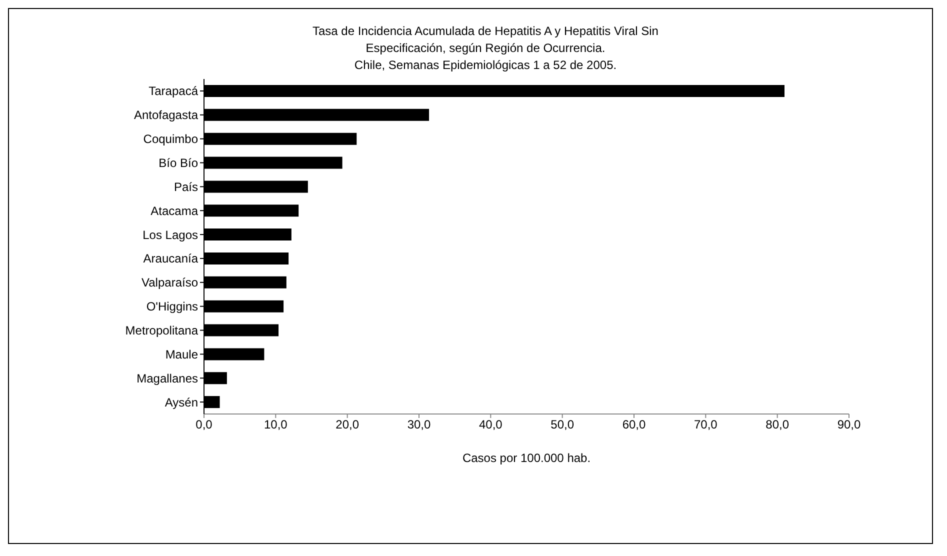 The height and width of the screenshot is (556, 947). I want to click on x-tick-label: 30,0, so click(419, 425).